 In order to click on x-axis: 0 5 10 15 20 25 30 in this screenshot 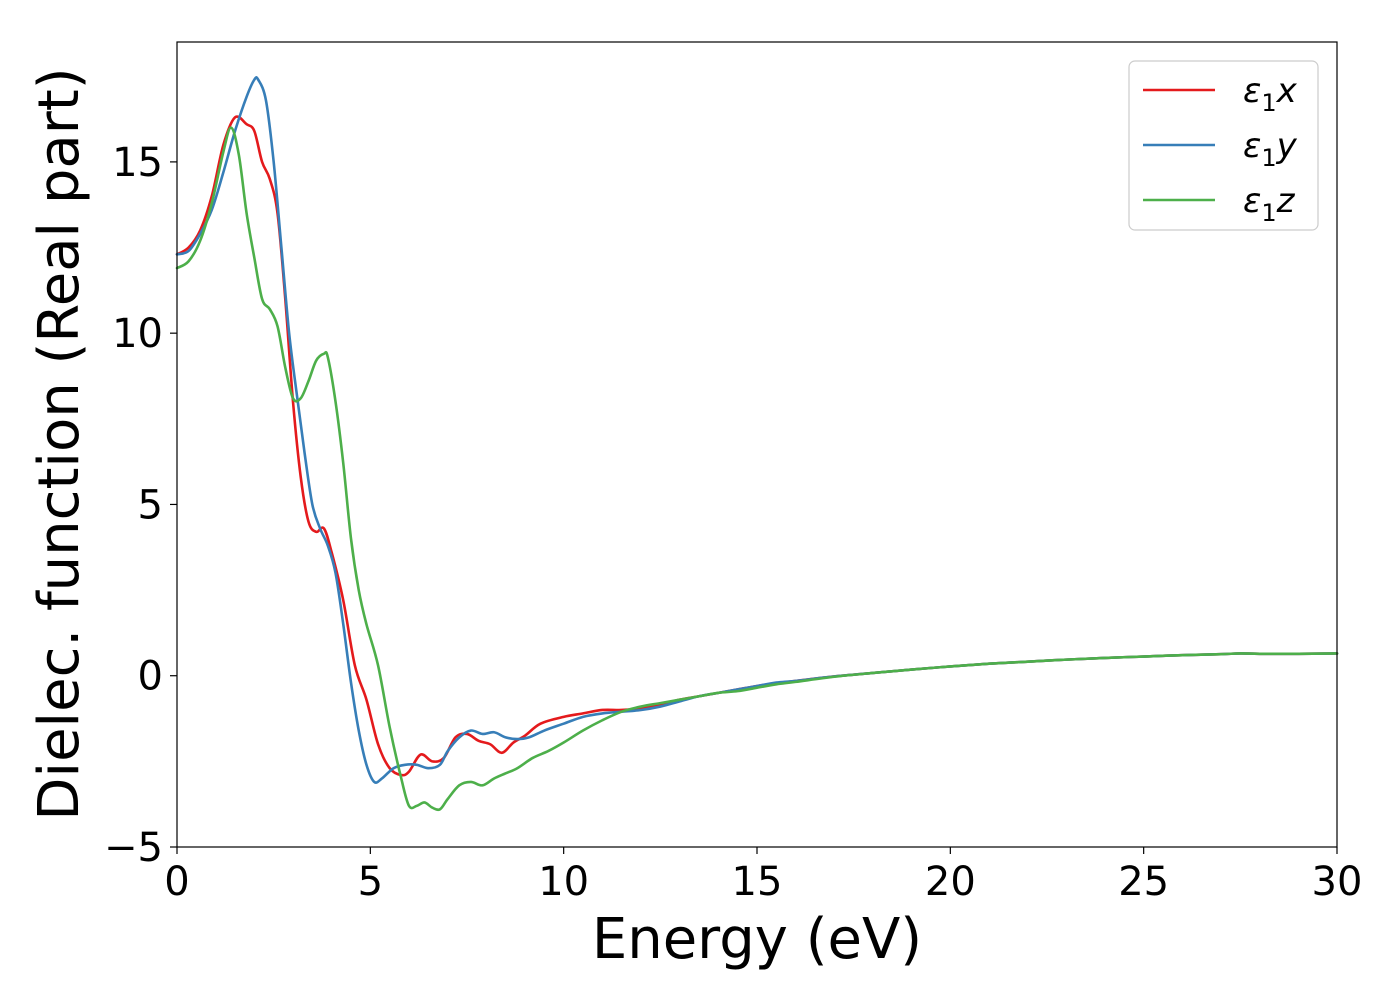, I will do `click(763, 876)`.